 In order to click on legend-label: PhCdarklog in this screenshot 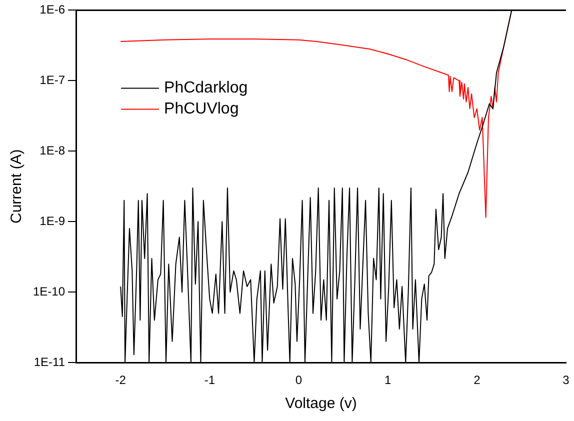, I will do `click(206, 88)`.